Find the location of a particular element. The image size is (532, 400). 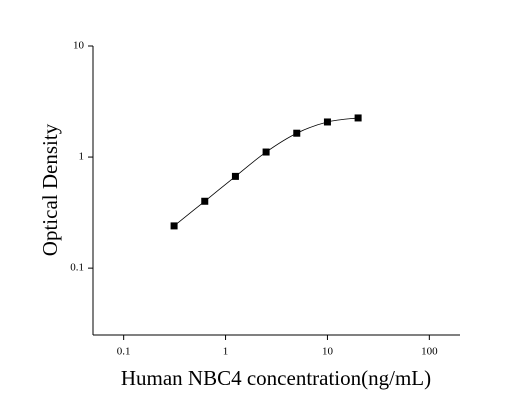

y-tick-label: 10 is located at coordinates (79, 46).